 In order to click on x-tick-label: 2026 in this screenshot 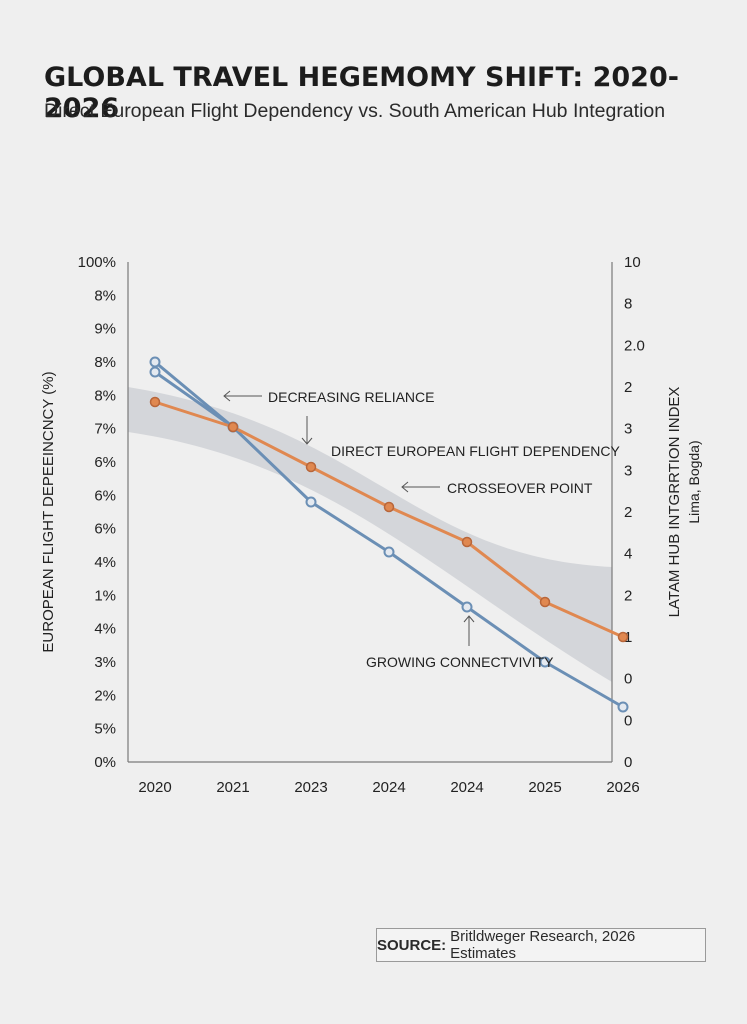, I will do `click(622, 787)`.